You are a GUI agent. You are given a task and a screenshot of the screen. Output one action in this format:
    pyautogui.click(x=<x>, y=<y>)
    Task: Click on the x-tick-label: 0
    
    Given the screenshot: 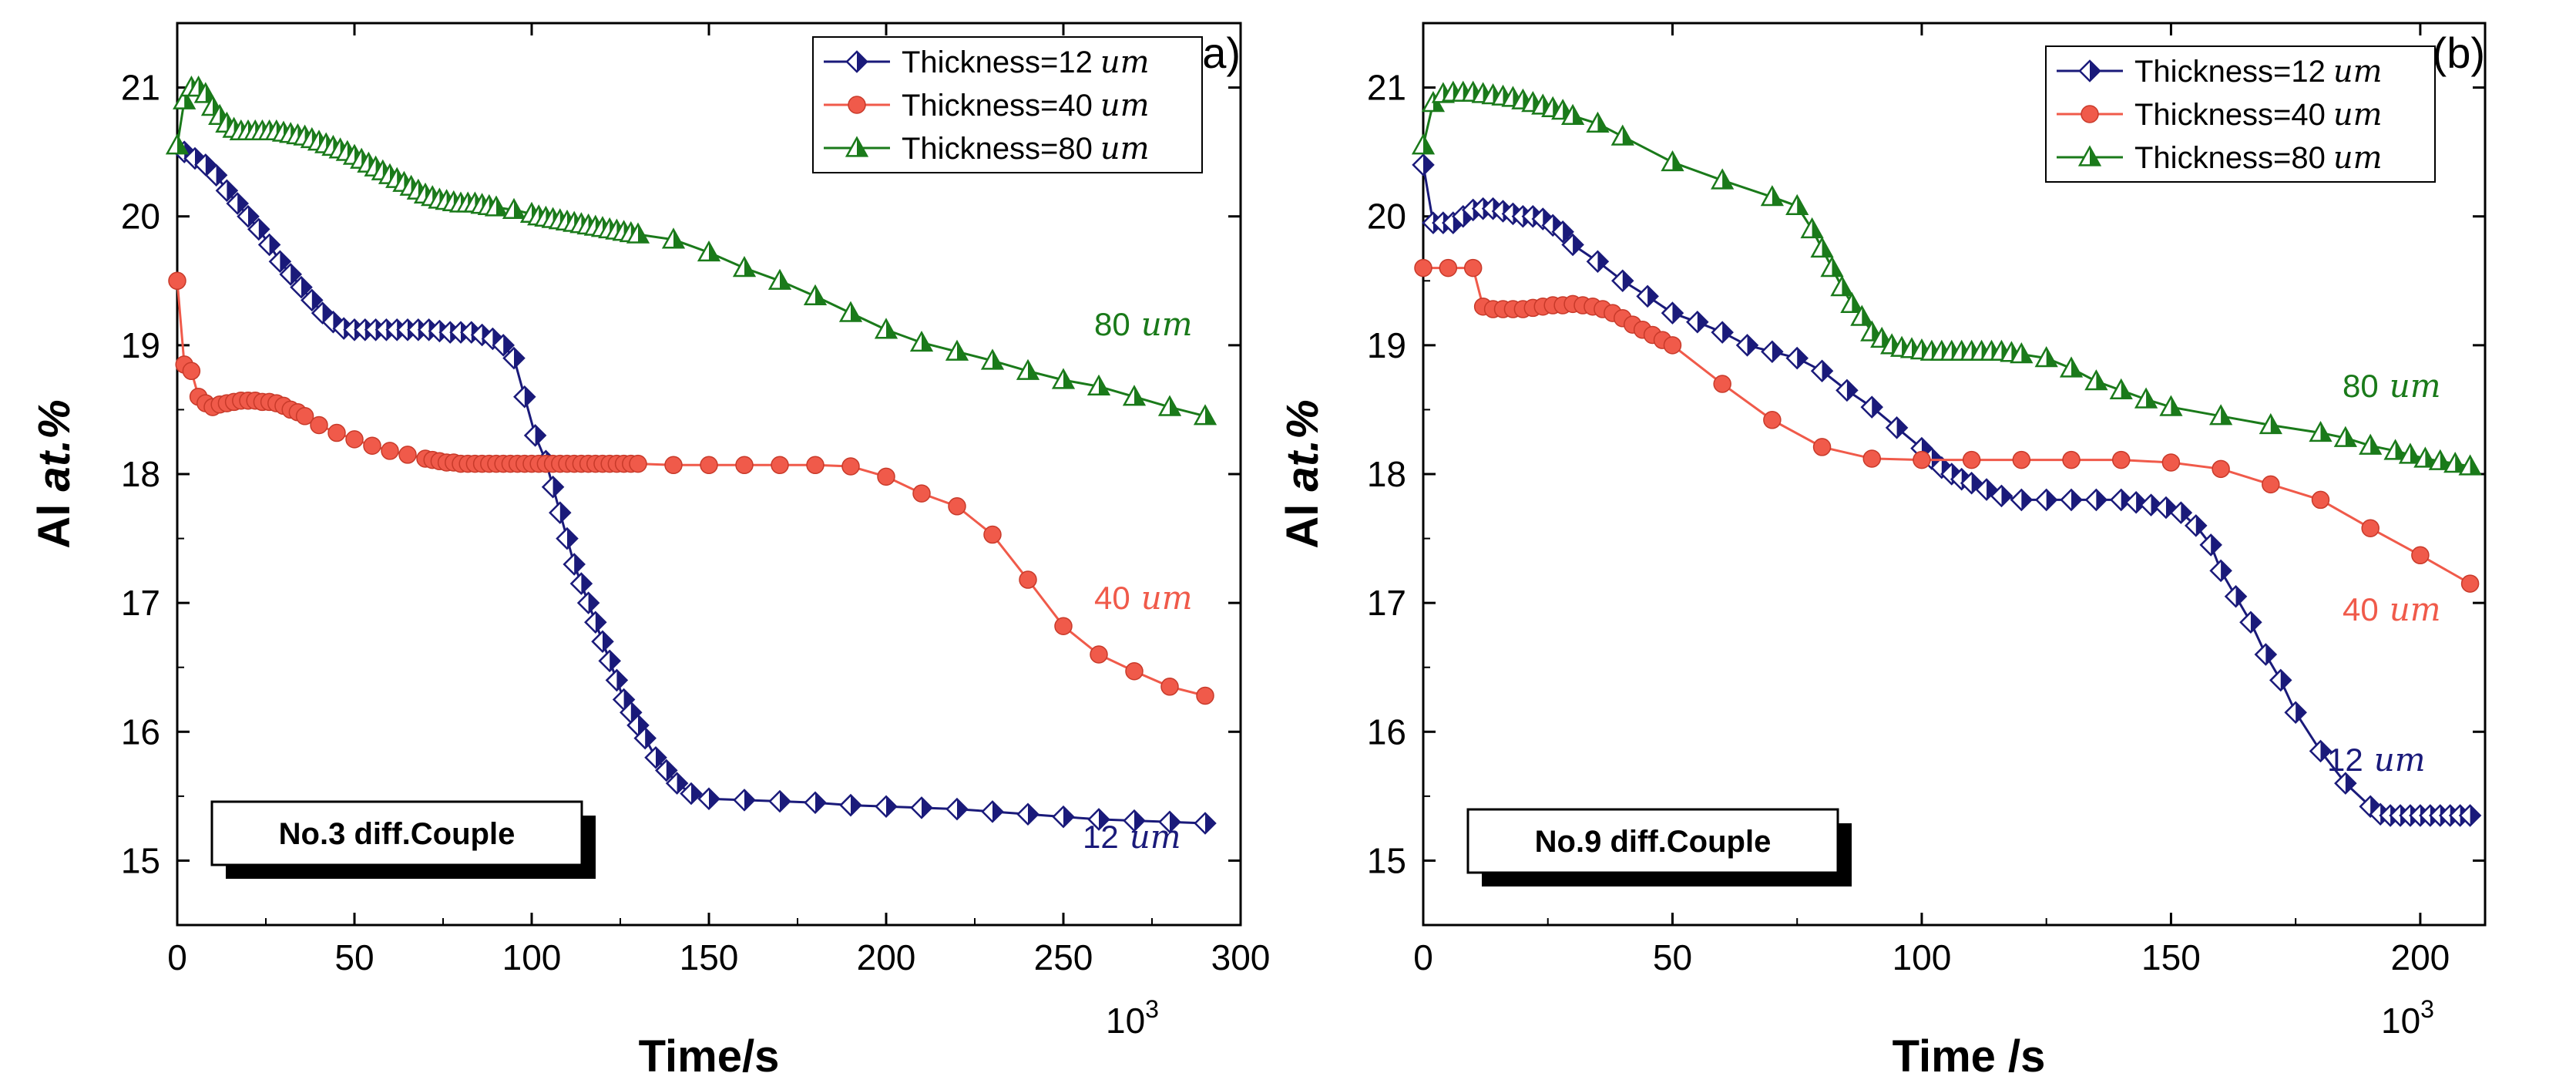 What is the action you would take?
    pyautogui.click(x=1423, y=957)
    